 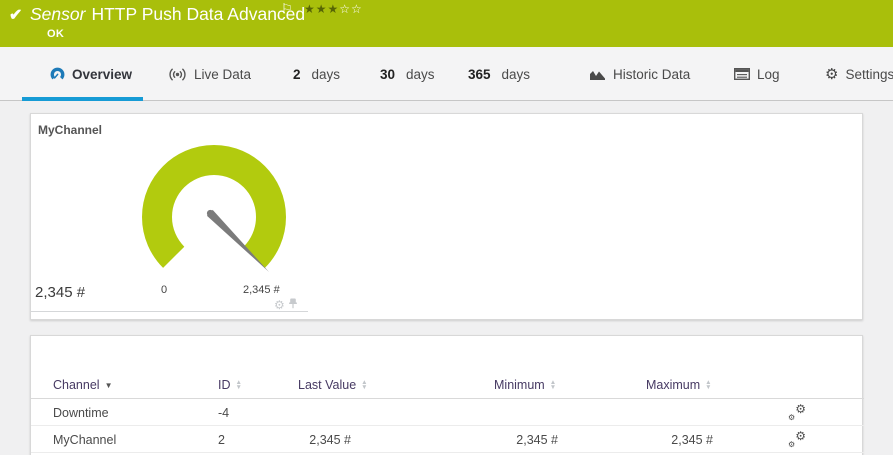 What do you see at coordinates (224, 412) in the screenshot?
I see `cell-channel-id: -4` at bounding box center [224, 412].